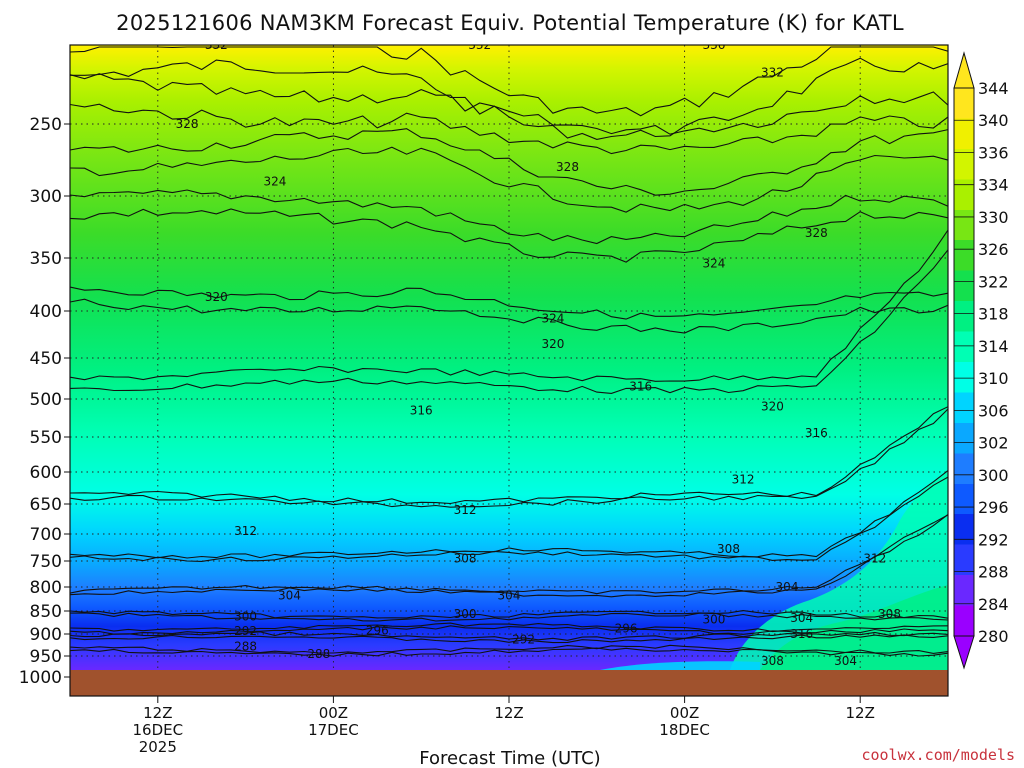 This screenshot has width=1024, height=768. I want to click on colorbar-top-arrow, so click(964, 70).